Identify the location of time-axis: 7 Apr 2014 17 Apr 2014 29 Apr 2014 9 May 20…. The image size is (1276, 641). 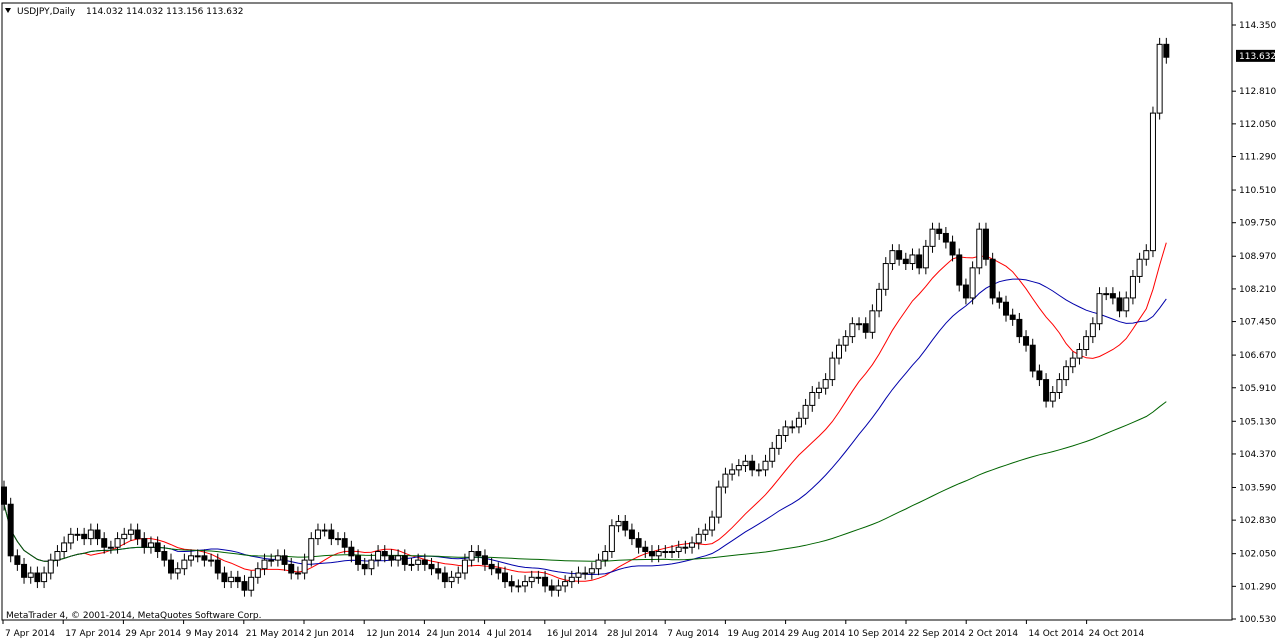
(573, 629).